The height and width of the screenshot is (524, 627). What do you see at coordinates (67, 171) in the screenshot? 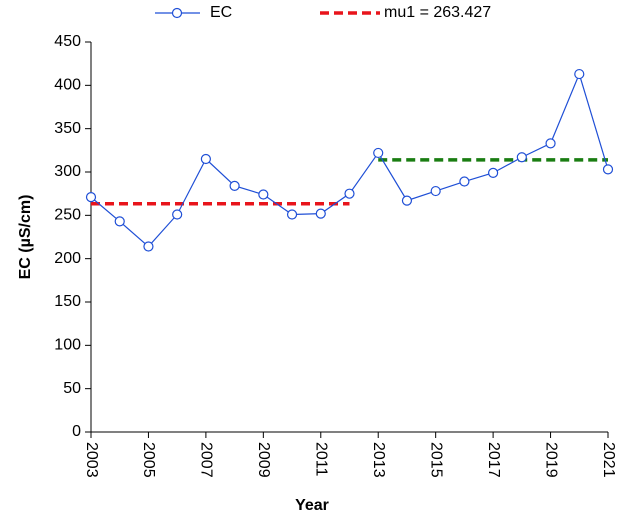
I see `y-tick-label: 300` at bounding box center [67, 171].